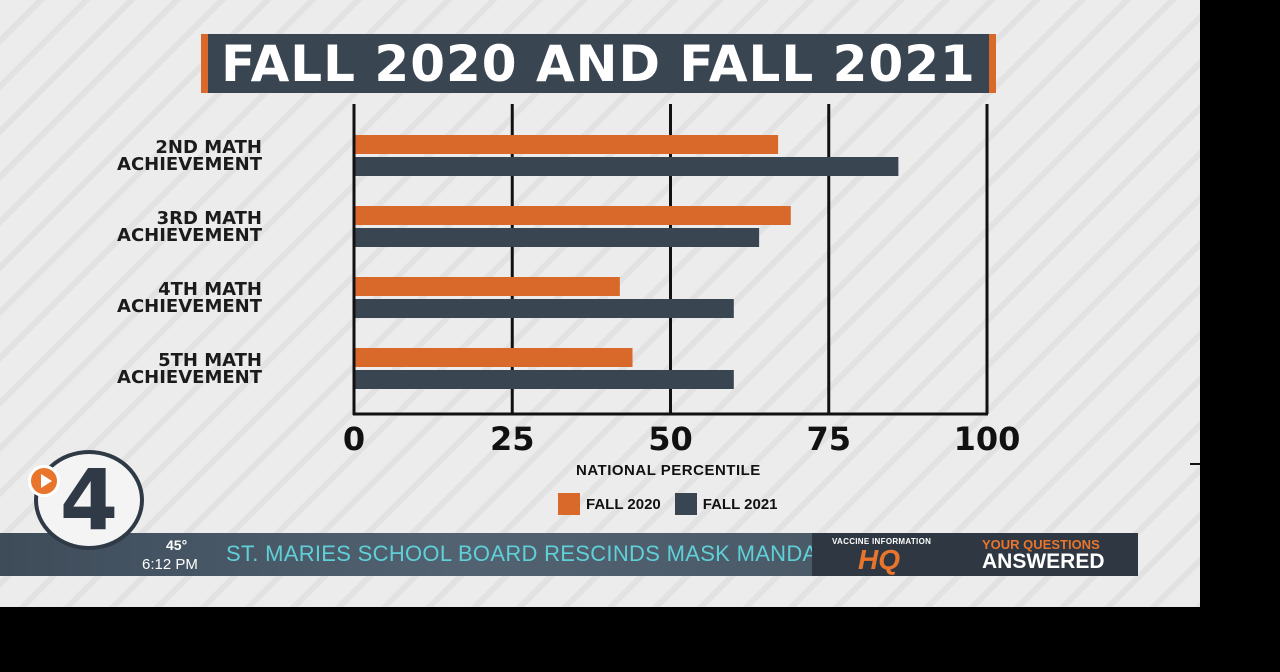 Image resolution: width=1280 pixels, height=672 pixels. I want to click on x-tick-label: 75, so click(829, 439).